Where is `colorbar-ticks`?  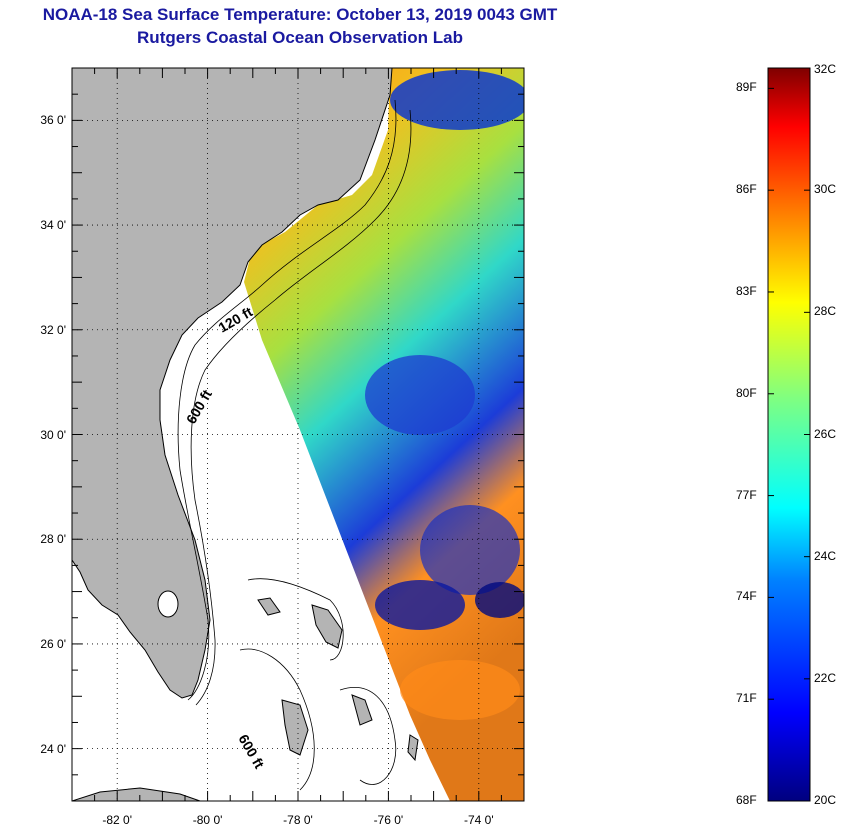 colorbar-ticks is located at coordinates (789, 434).